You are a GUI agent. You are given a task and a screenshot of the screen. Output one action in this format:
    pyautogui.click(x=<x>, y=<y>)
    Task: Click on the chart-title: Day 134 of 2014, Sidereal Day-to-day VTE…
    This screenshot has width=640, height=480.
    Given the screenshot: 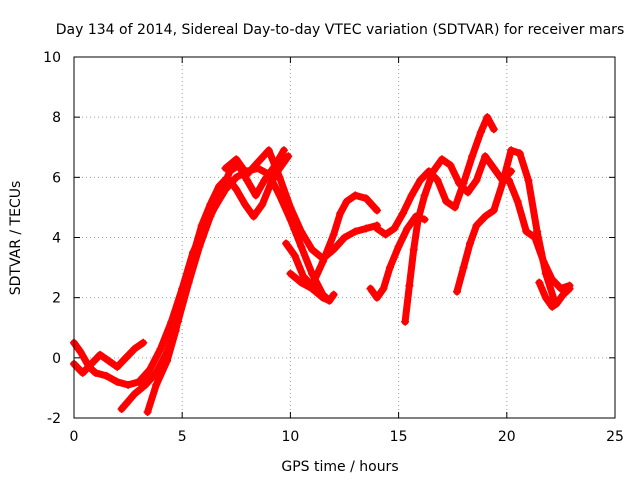 What is the action you would take?
    pyautogui.click(x=340, y=30)
    